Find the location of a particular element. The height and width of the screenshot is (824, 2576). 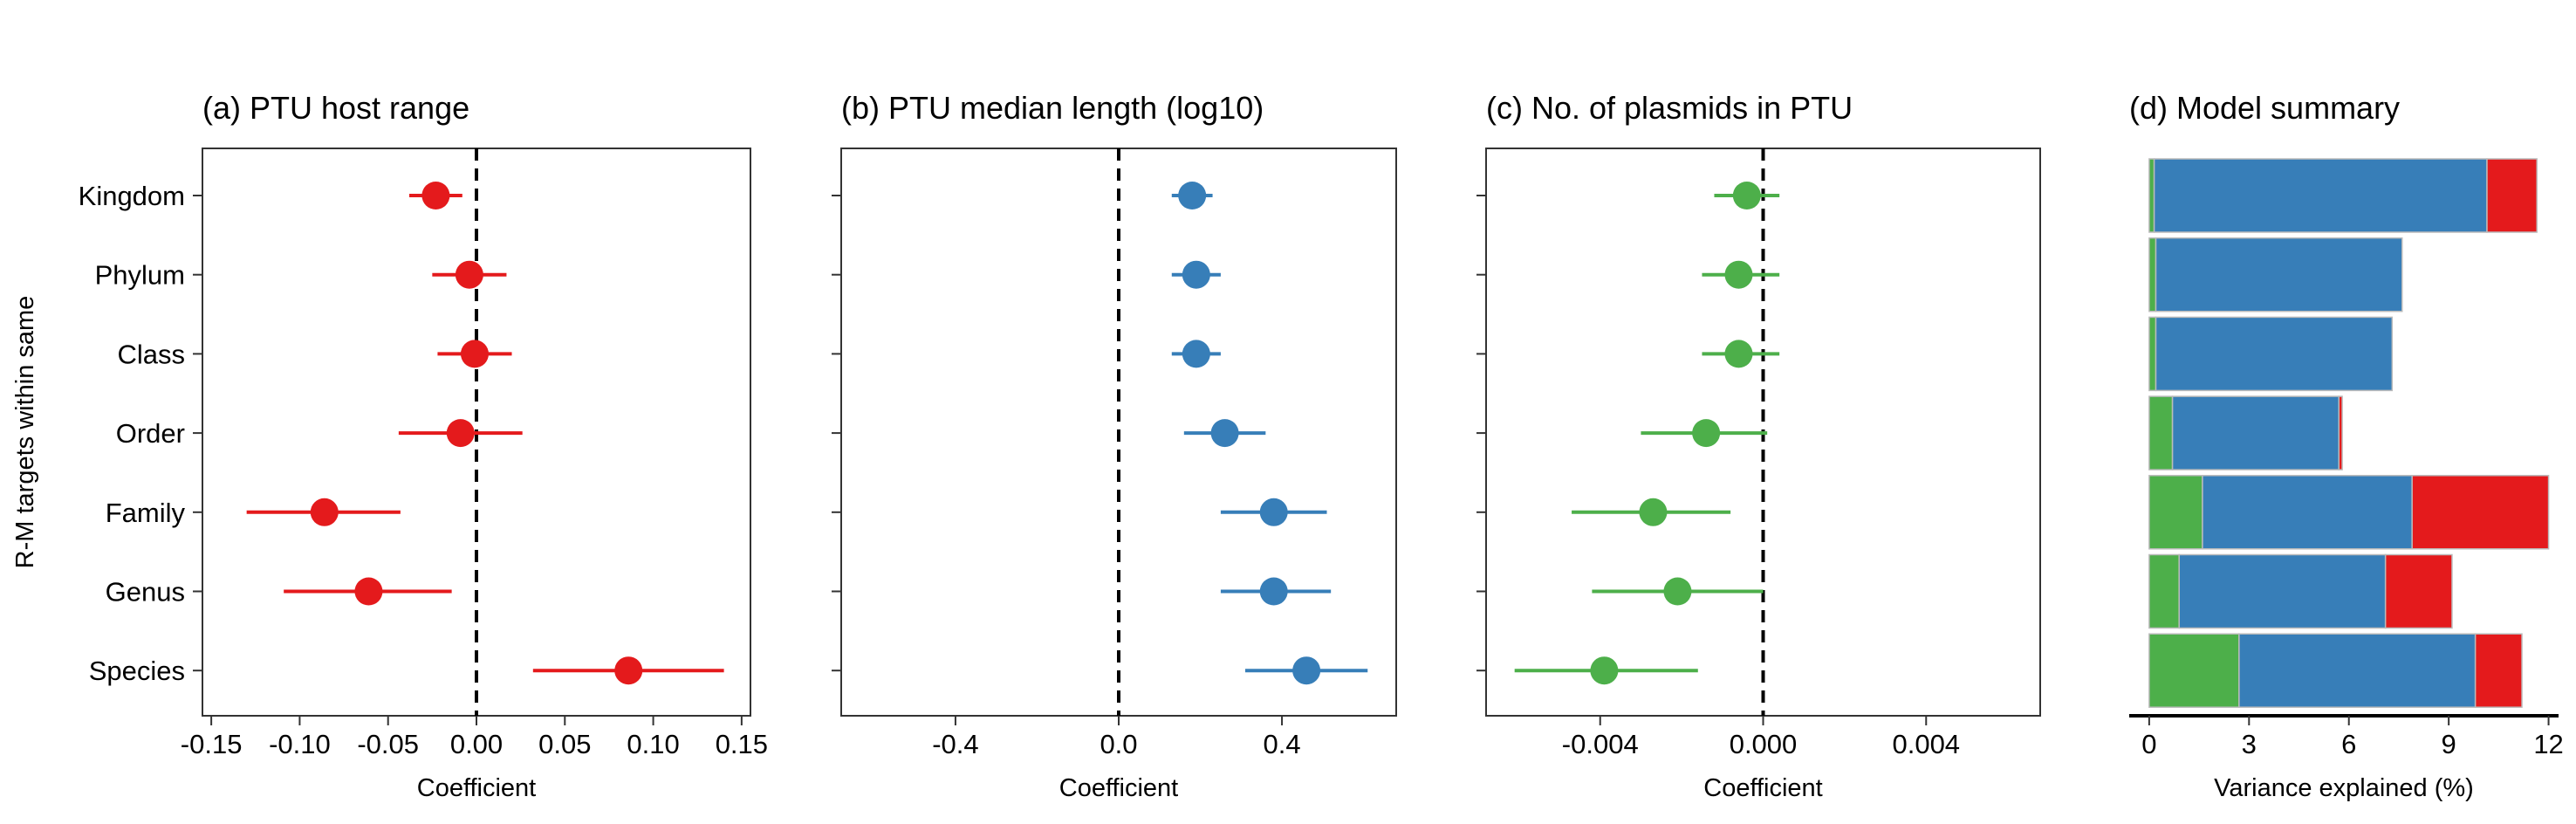

y-tick-label: Class is located at coordinates (151, 354).